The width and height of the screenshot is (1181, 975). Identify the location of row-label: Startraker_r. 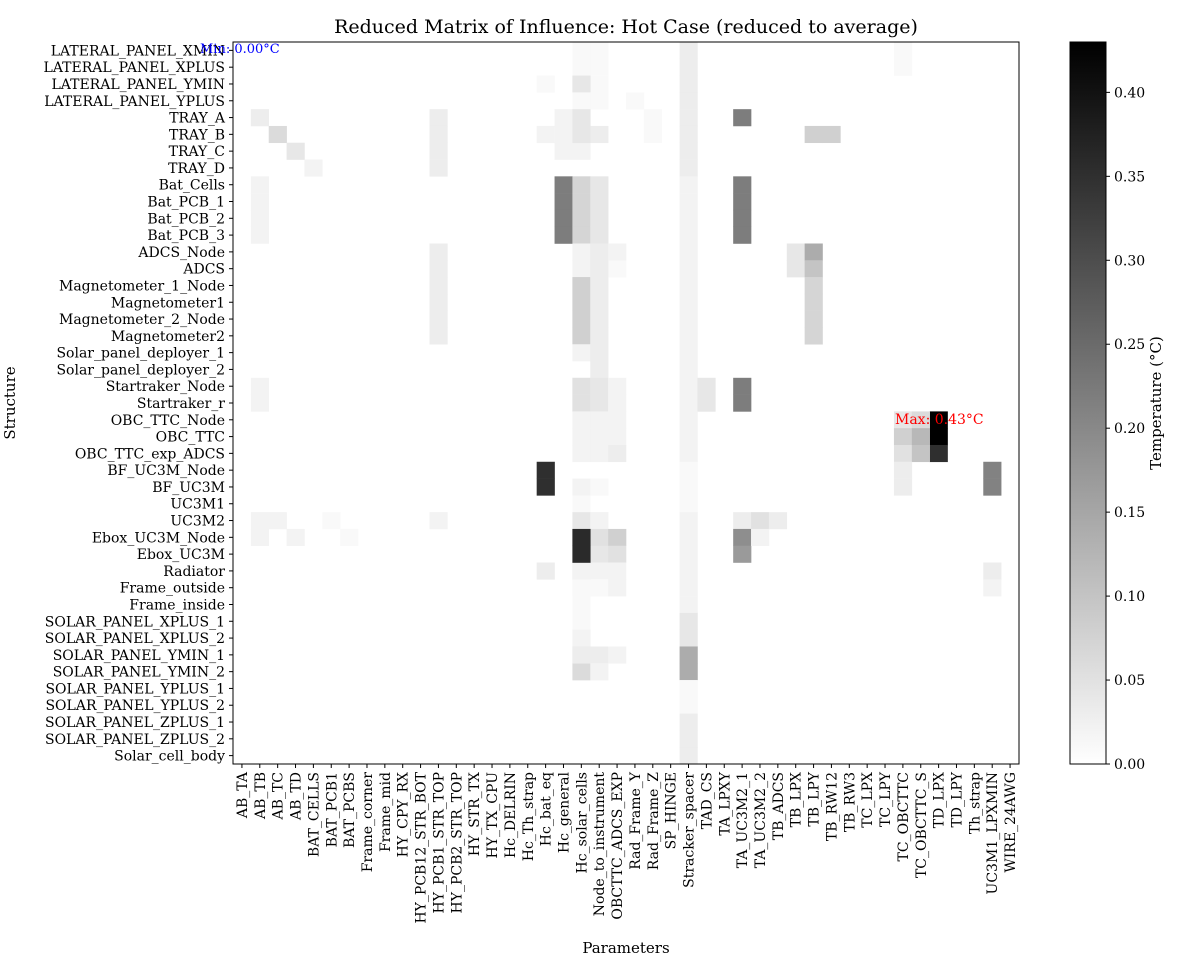
(181, 404).